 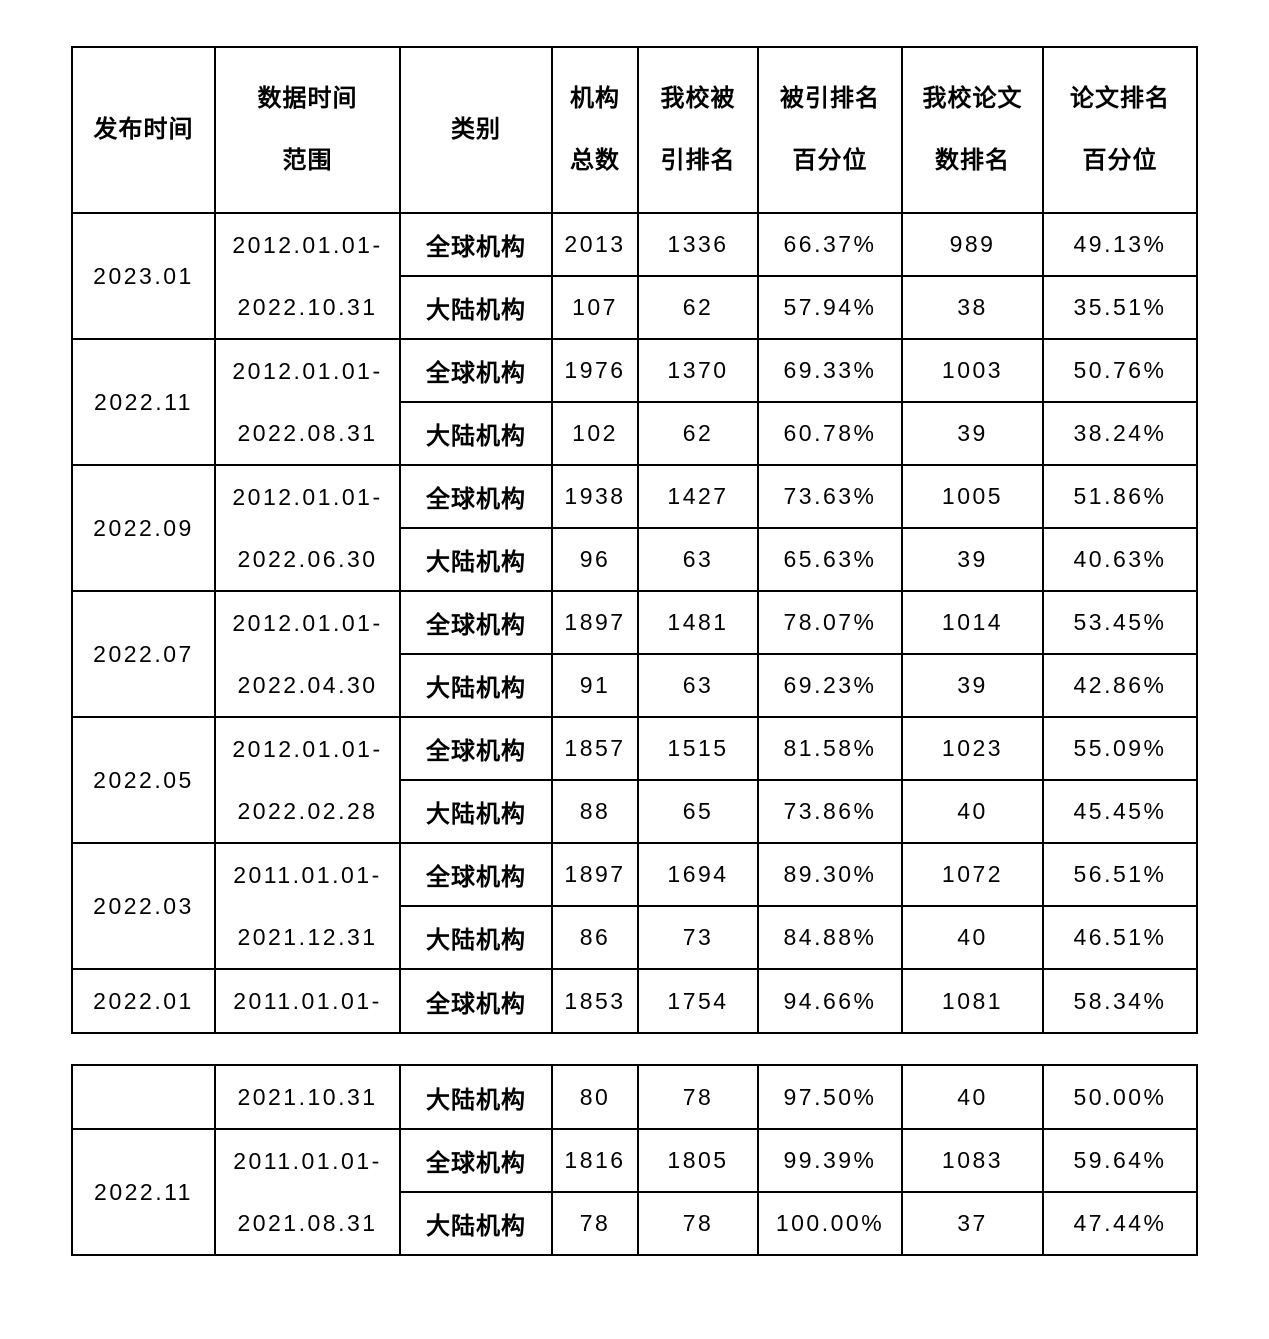 I want to click on org-total-cell: 1857, so click(x=595, y=748).